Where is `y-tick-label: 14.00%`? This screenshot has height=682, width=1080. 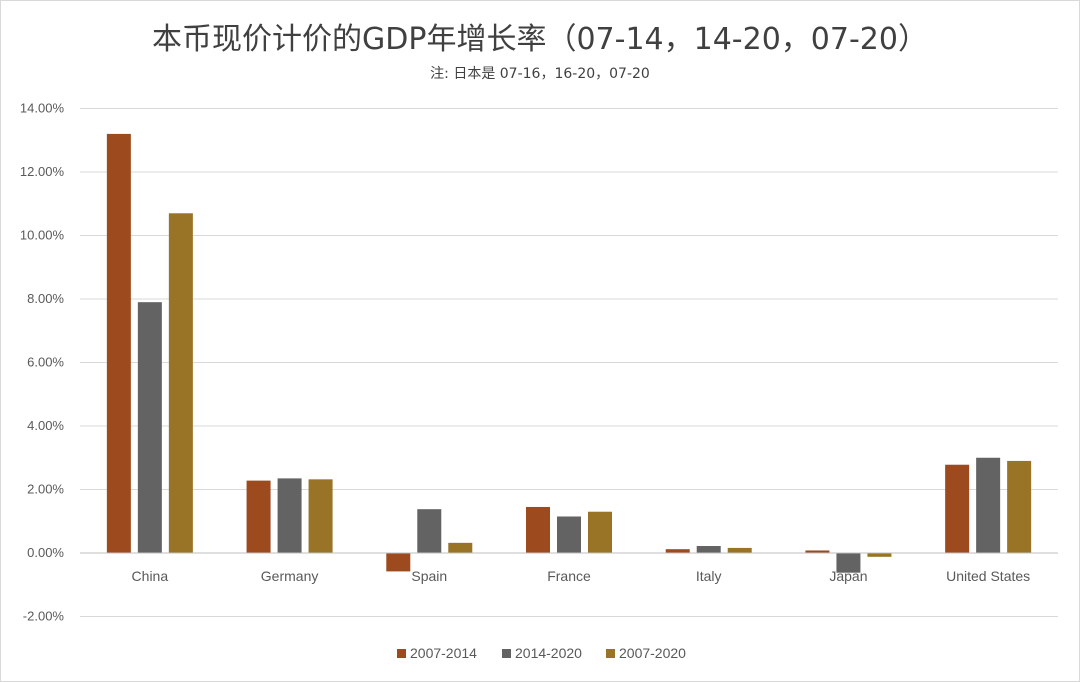 y-tick-label: 14.00% is located at coordinates (42, 108).